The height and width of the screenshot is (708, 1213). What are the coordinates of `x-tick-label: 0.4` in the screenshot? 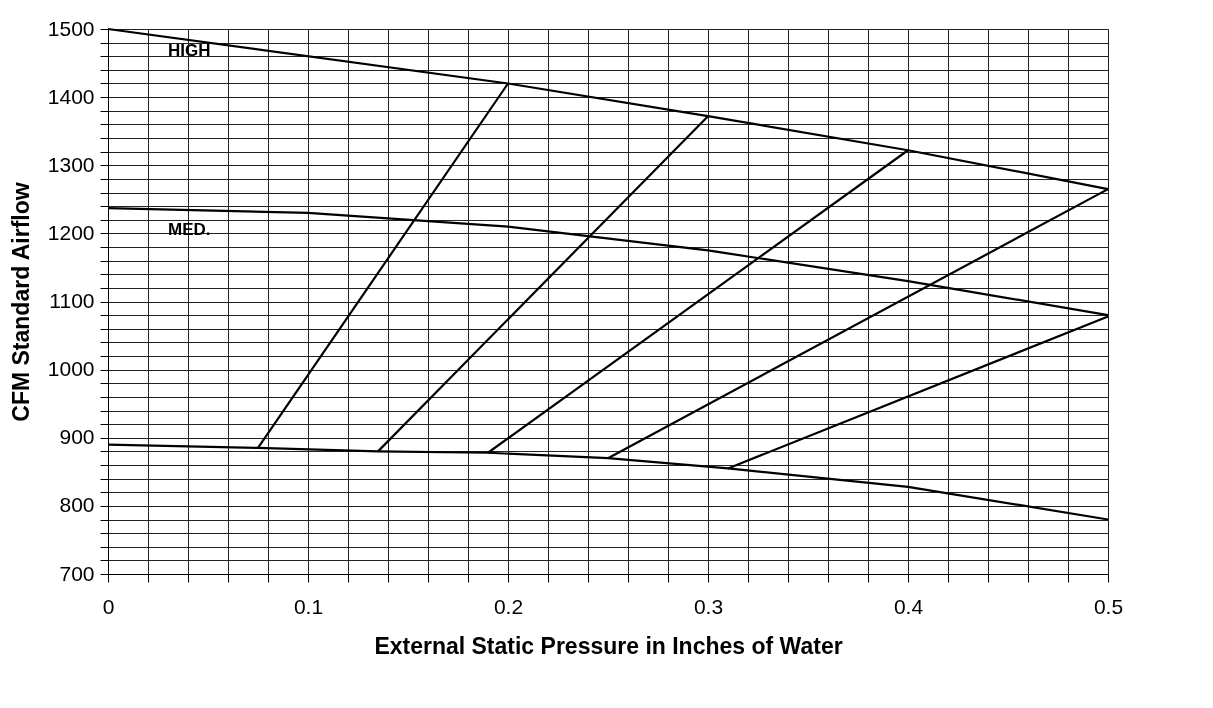 It's located at (908, 606).